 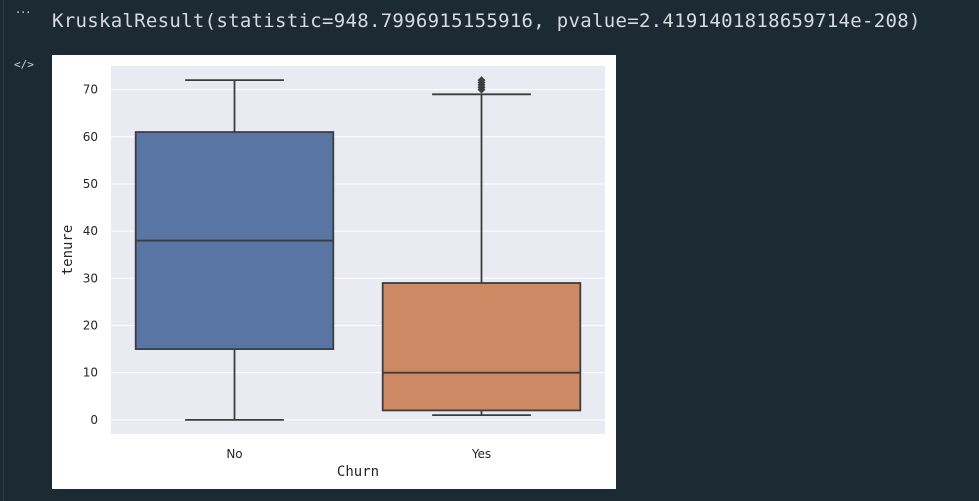 I want to click on x-tick-label-yes: Yes, so click(x=481, y=454).